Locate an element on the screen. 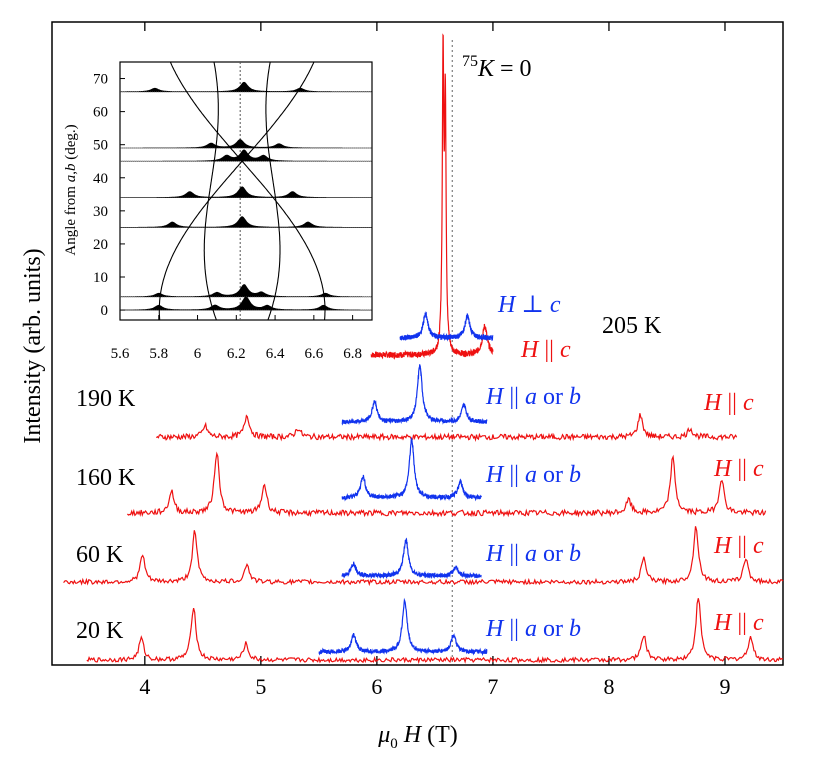 This screenshot has width=830, height=773. inset-x-tick-label: 5.6 is located at coordinates (120, 354).